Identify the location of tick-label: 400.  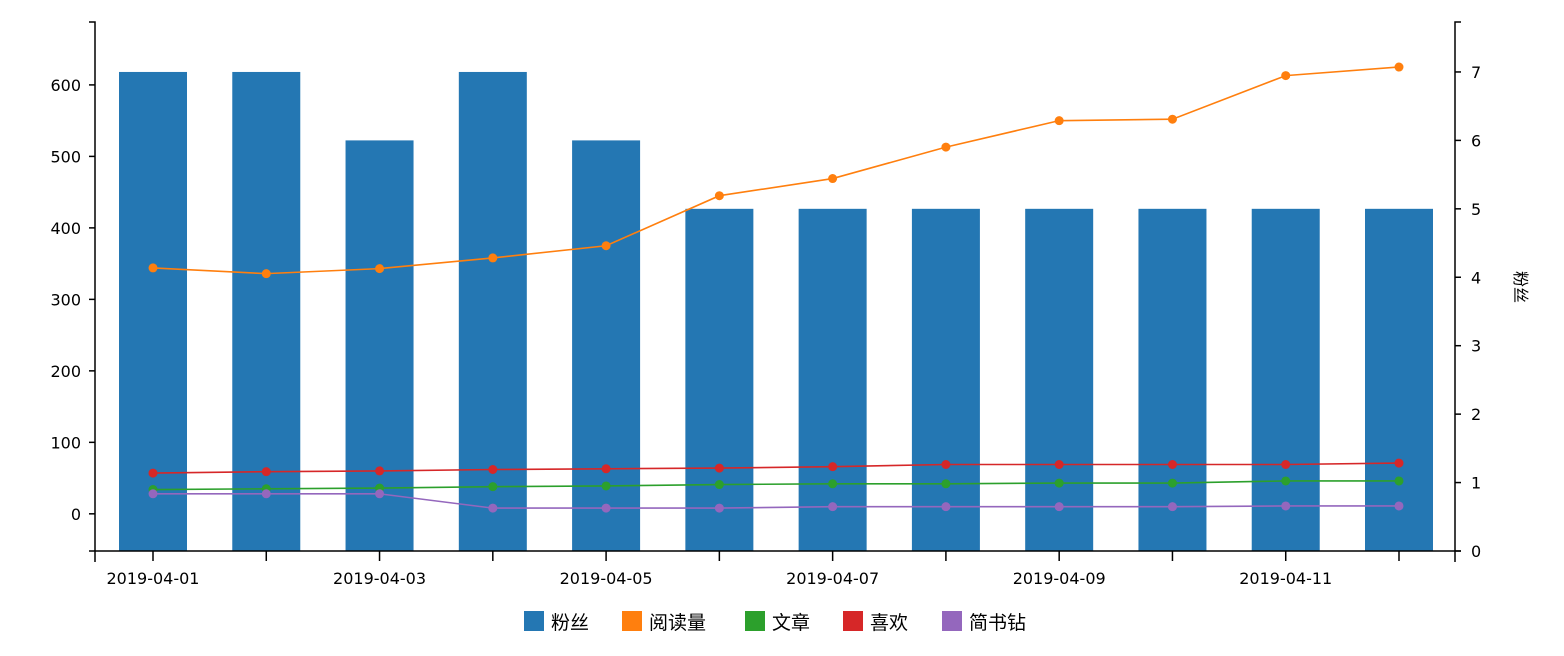
(65, 228).